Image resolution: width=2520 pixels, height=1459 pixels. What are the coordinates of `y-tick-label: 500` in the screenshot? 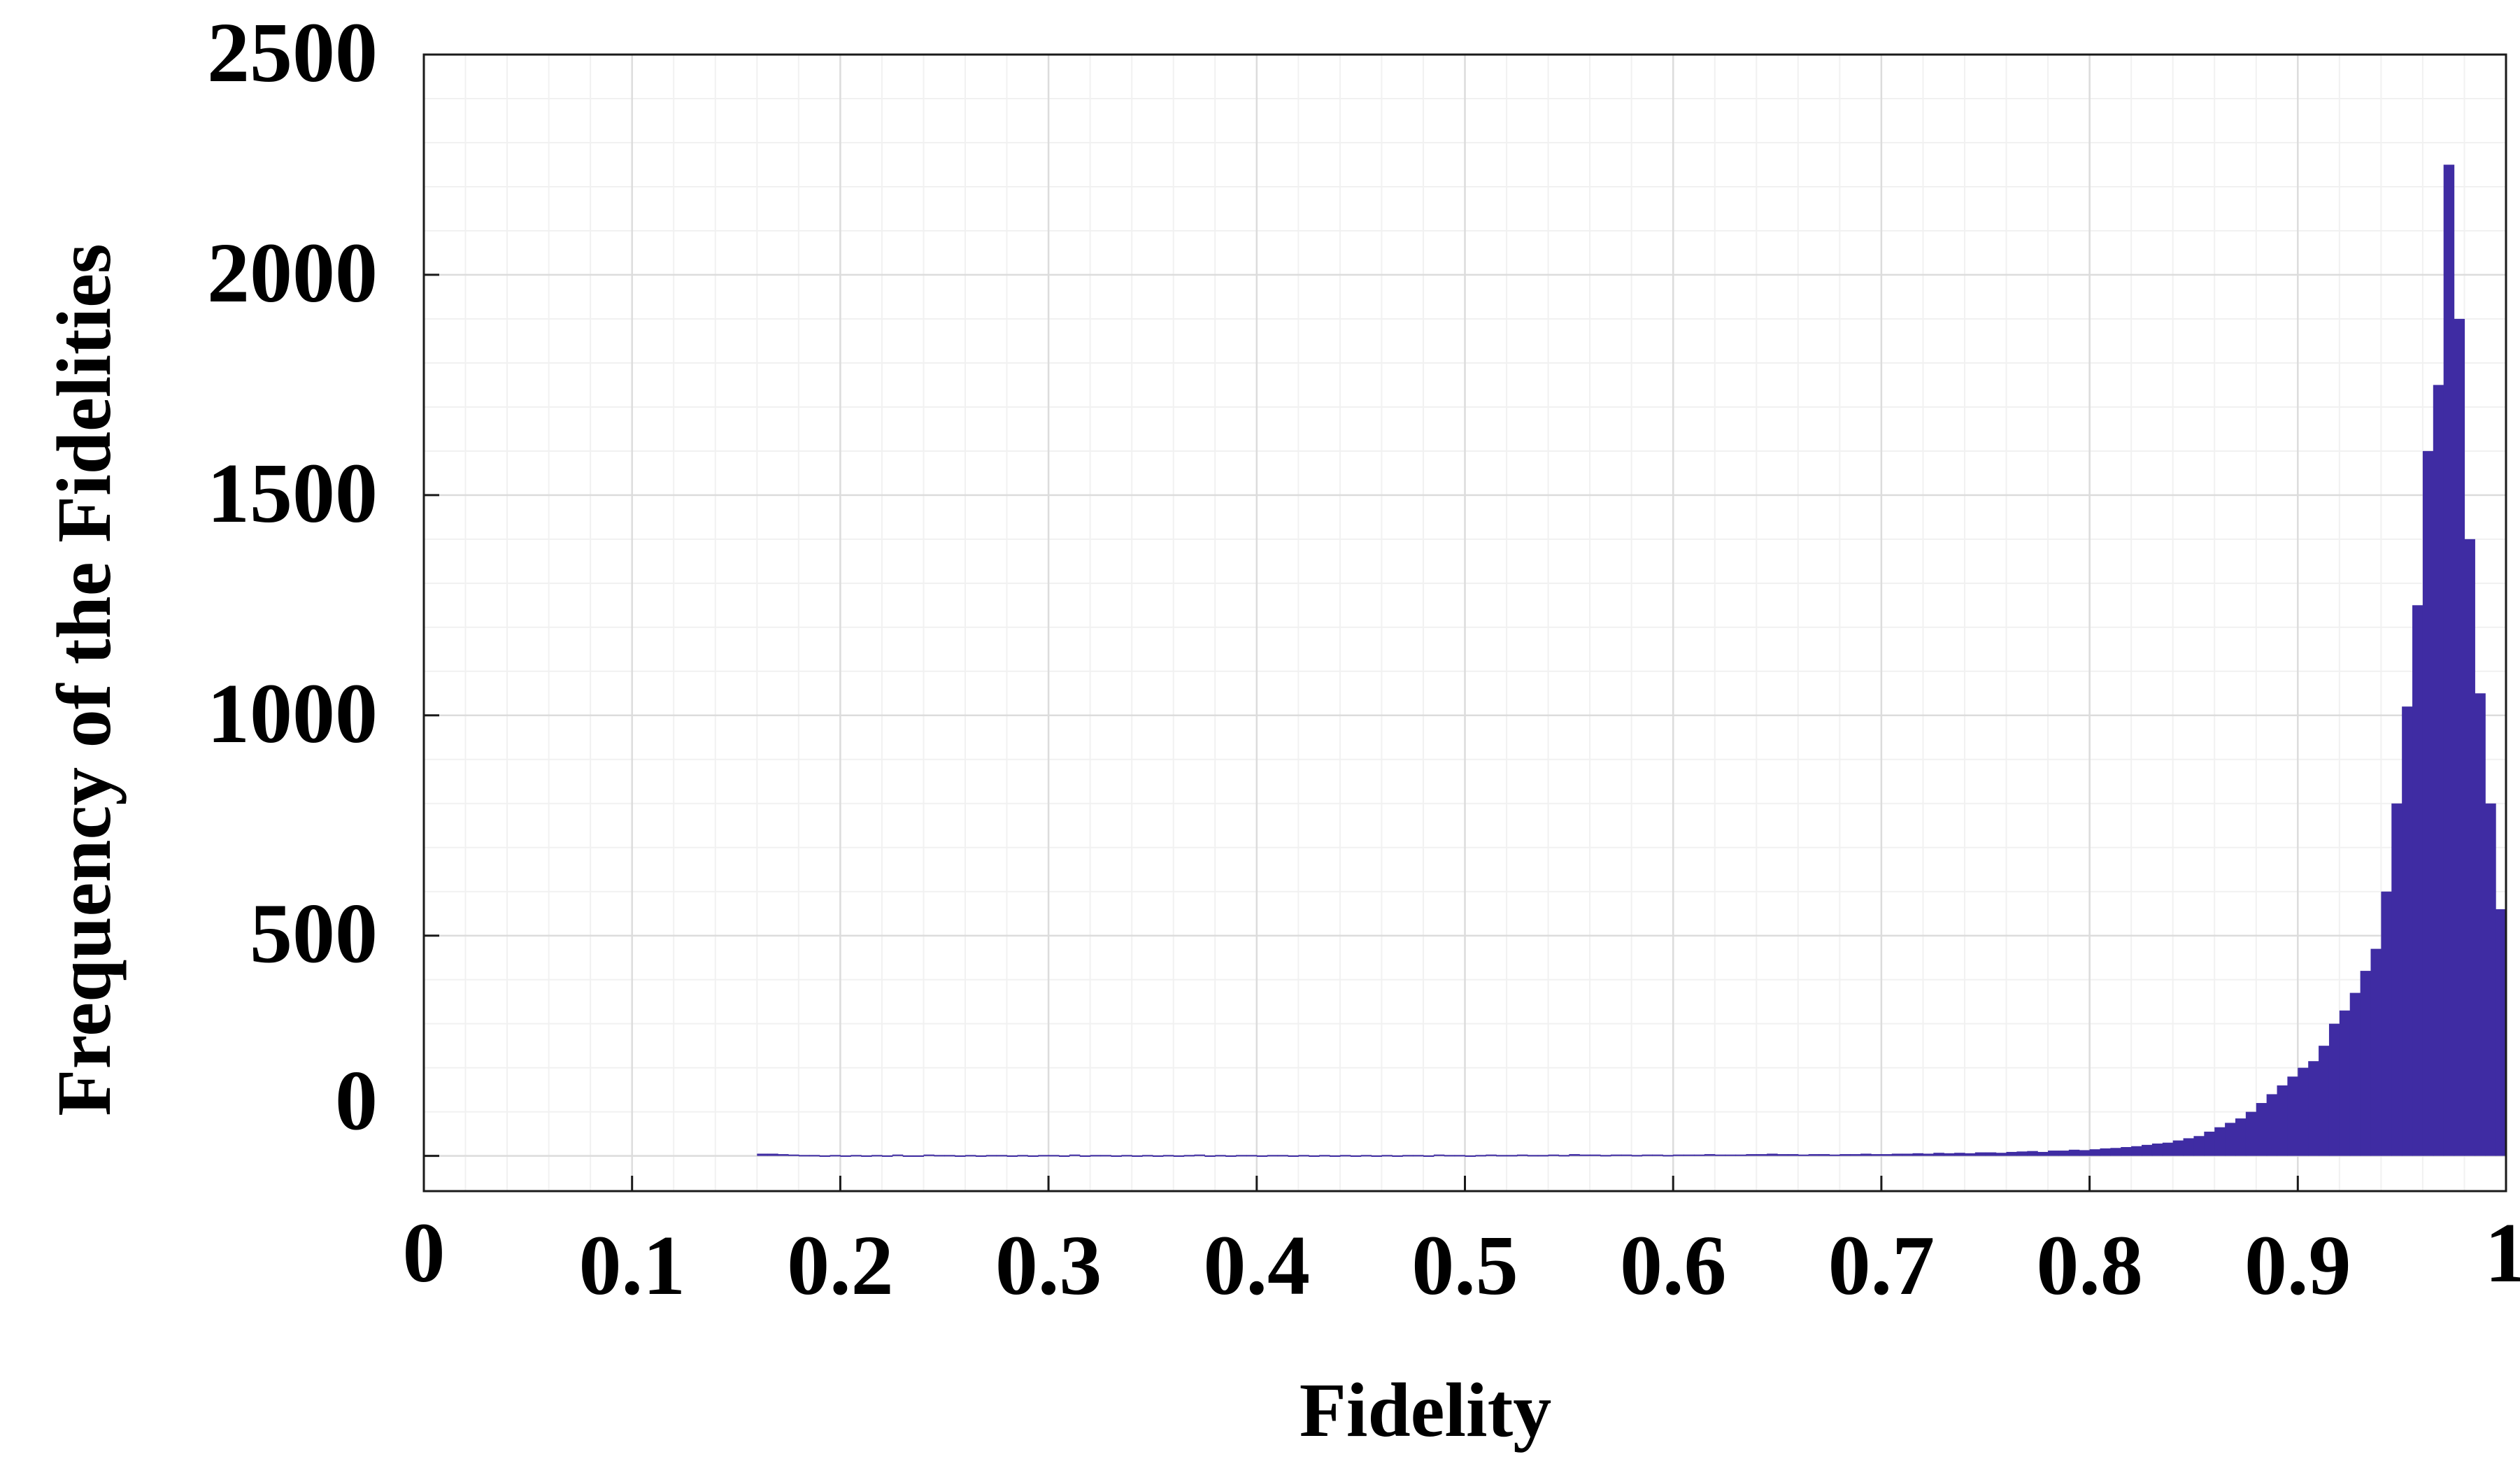 It's located at (314, 934).